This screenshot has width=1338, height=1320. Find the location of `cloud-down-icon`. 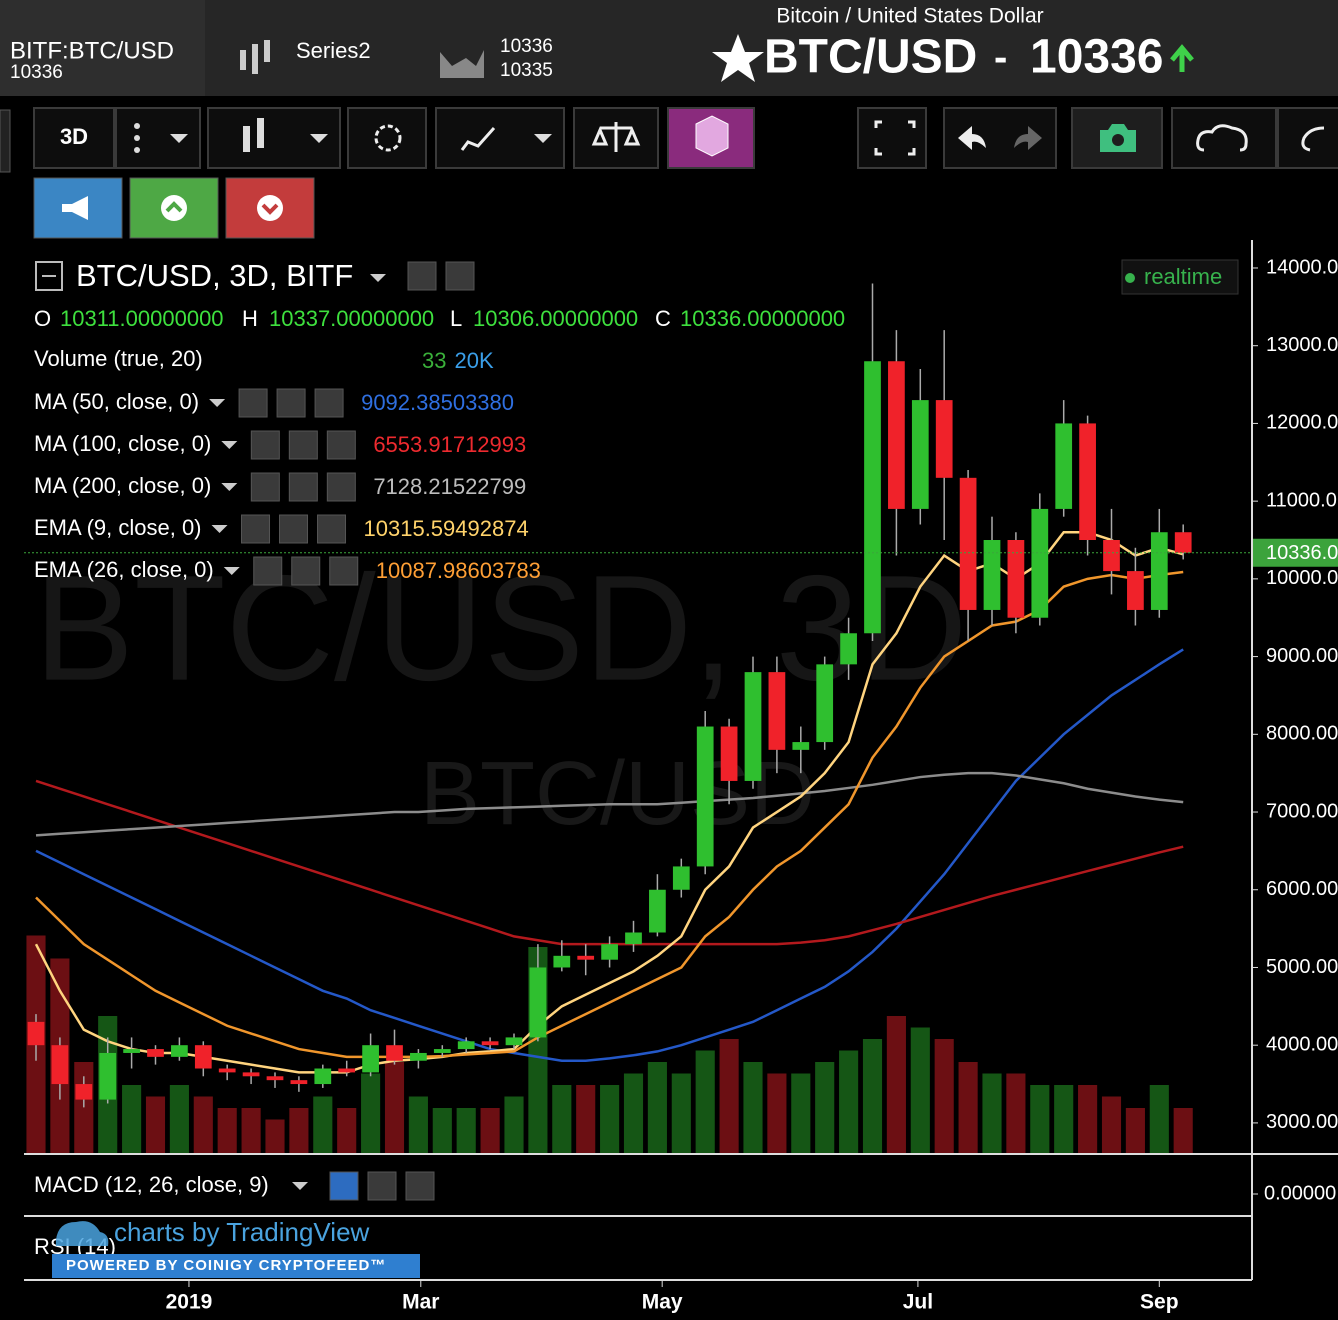

cloud-down-icon is located at coordinates (1222, 138).